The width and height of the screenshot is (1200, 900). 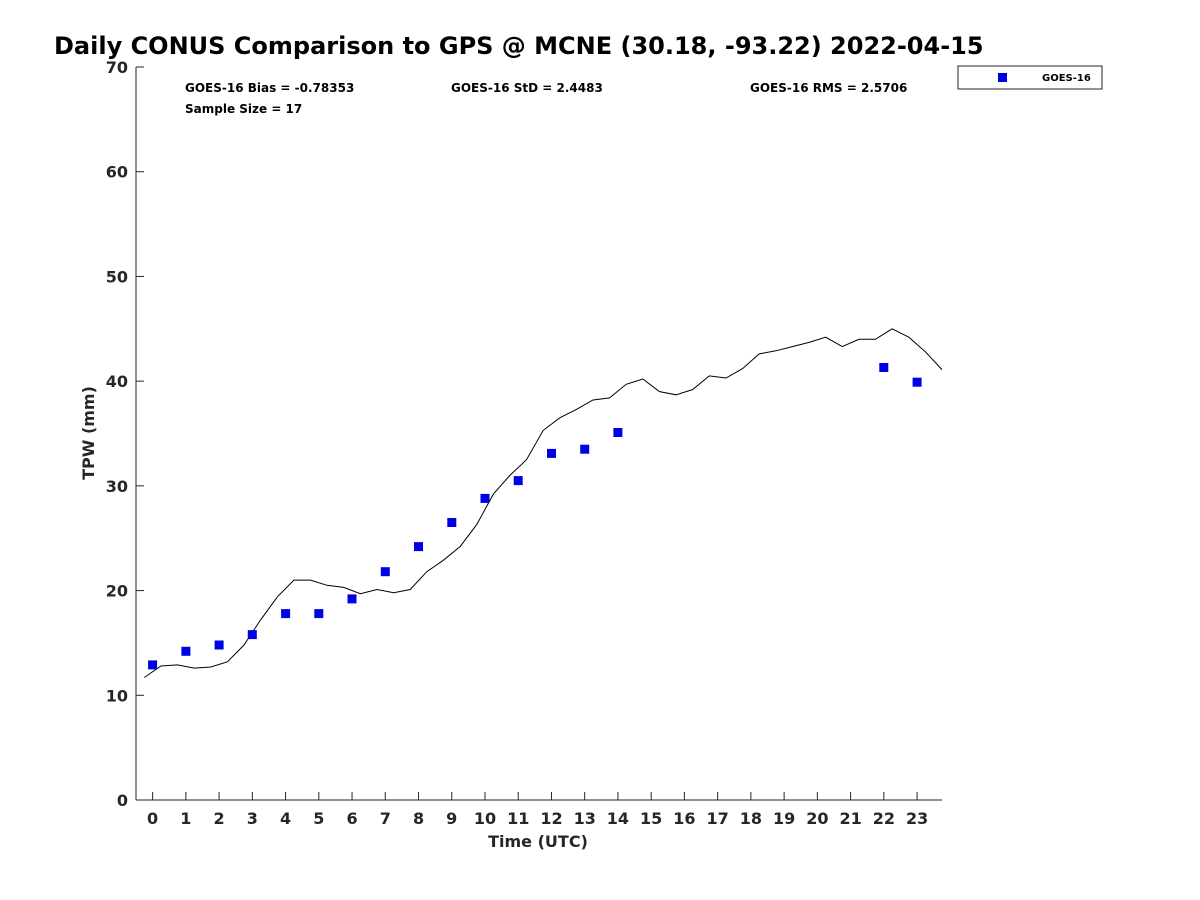 I want to click on x-tick-label: 12, so click(x=551, y=818).